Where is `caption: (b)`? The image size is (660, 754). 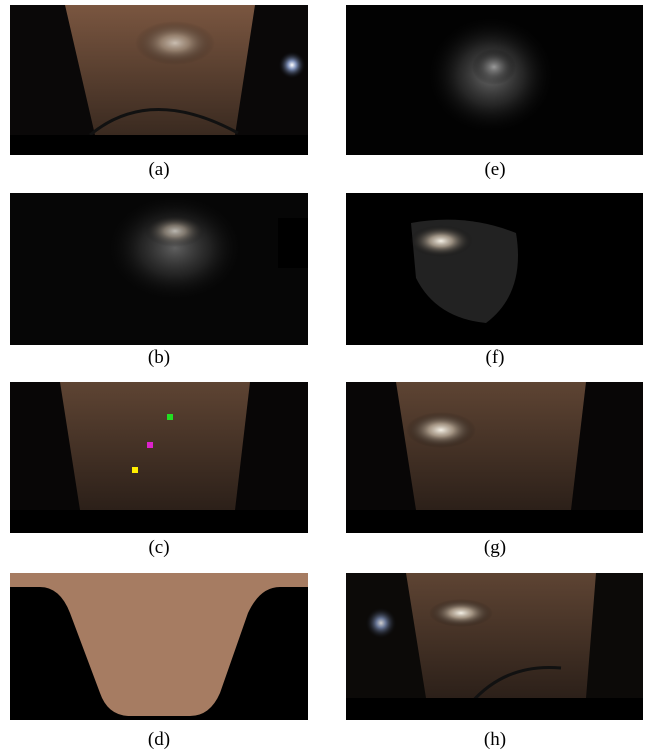 caption: (b) is located at coordinates (159, 357).